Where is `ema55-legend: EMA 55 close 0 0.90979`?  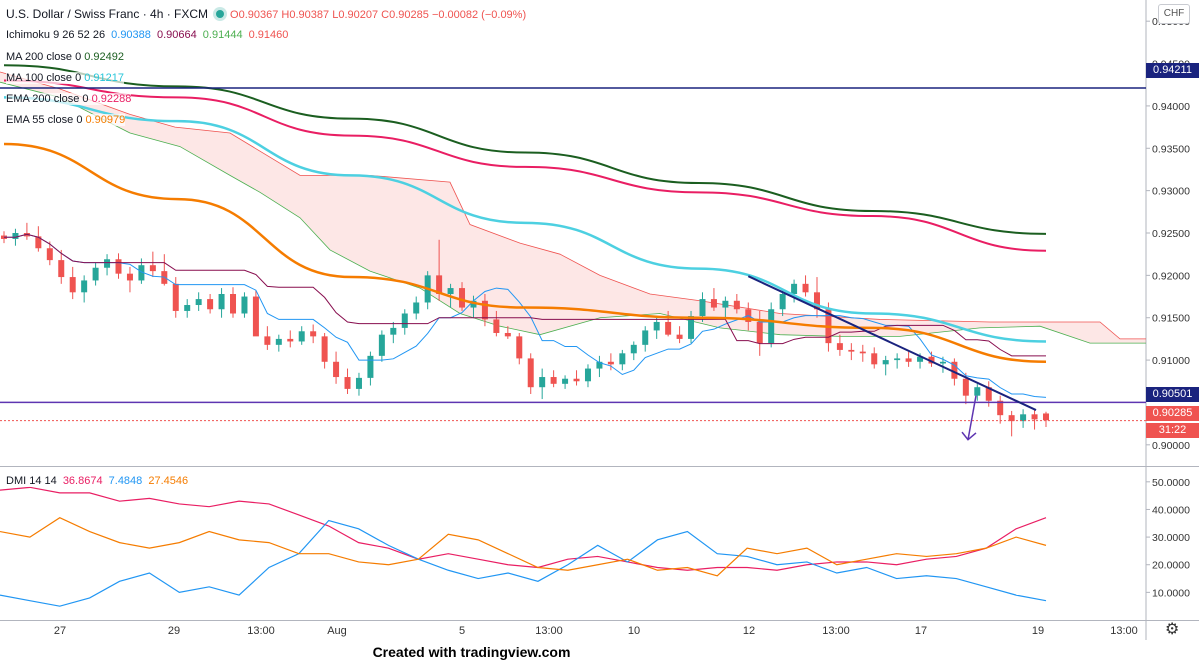
ema55-legend: EMA 55 close 0 0.90979 is located at coordinates (66, 120).